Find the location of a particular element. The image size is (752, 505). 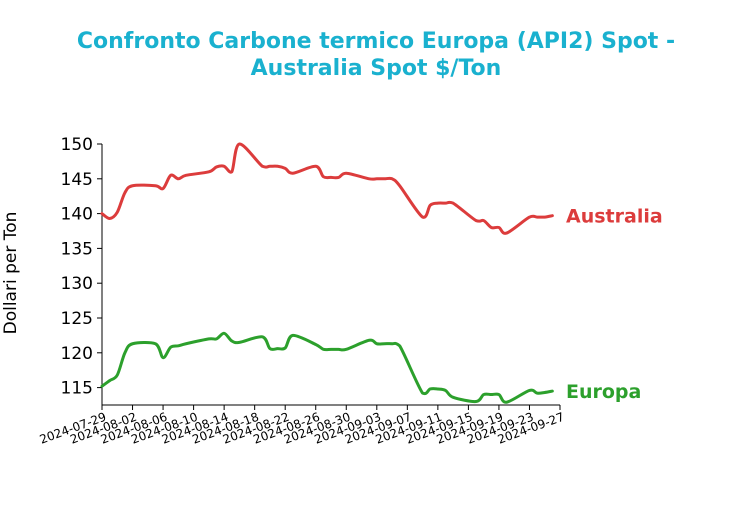

y-tick-label: 130 is located at coordinates (77, 284).